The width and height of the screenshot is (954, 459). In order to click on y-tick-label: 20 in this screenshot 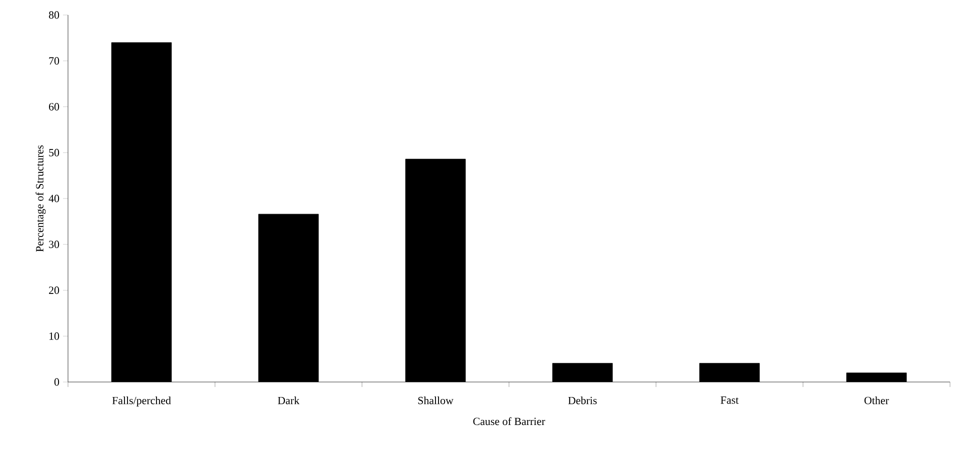, I will do `click(54, 290)`.